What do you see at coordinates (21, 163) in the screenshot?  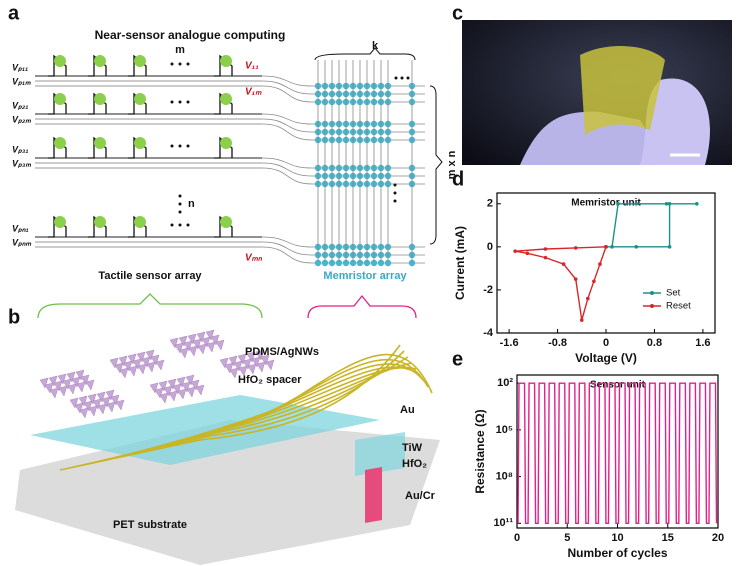 I see `row-label: Vₚ₃ₘ` at bounding box center [21, 163].